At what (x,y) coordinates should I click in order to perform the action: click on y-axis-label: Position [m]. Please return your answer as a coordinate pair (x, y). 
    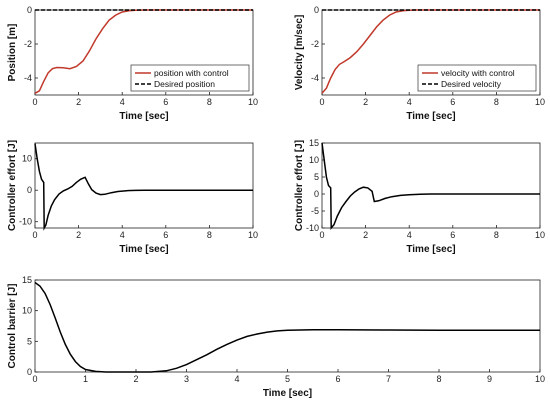
    Looking at the image, I should click on (12, 53).